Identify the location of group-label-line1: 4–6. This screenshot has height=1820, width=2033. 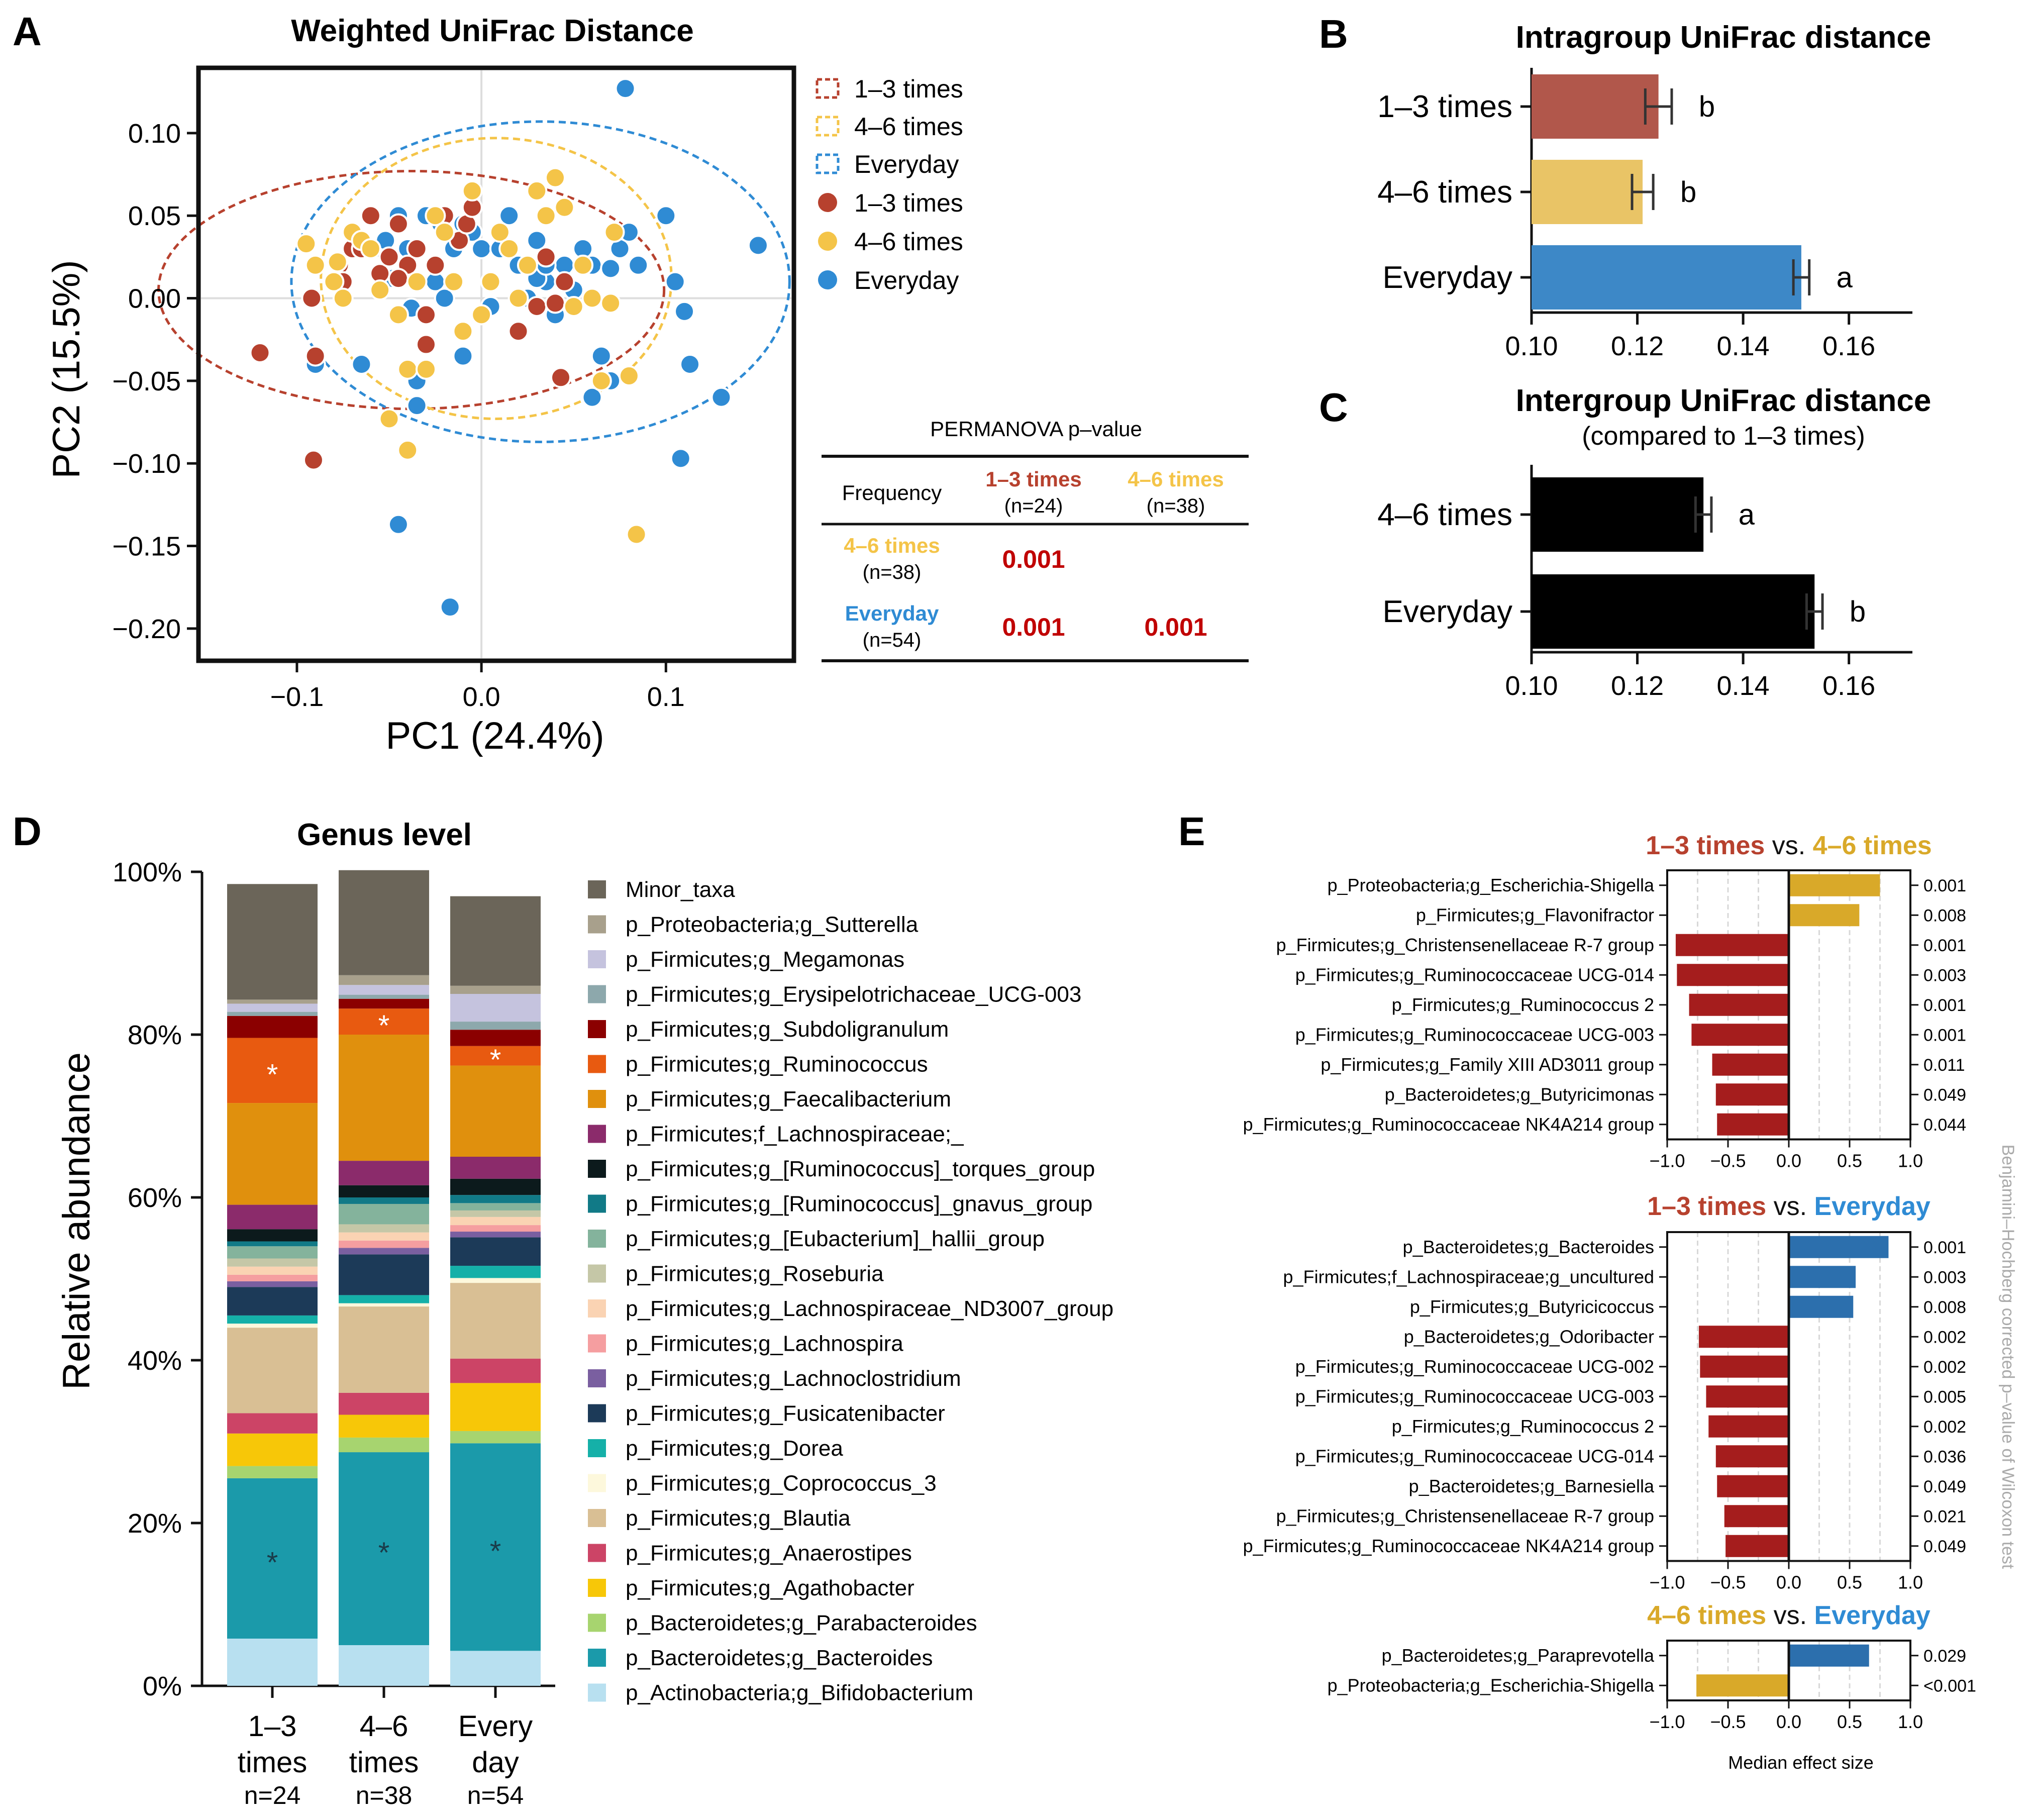
(384, 1726).